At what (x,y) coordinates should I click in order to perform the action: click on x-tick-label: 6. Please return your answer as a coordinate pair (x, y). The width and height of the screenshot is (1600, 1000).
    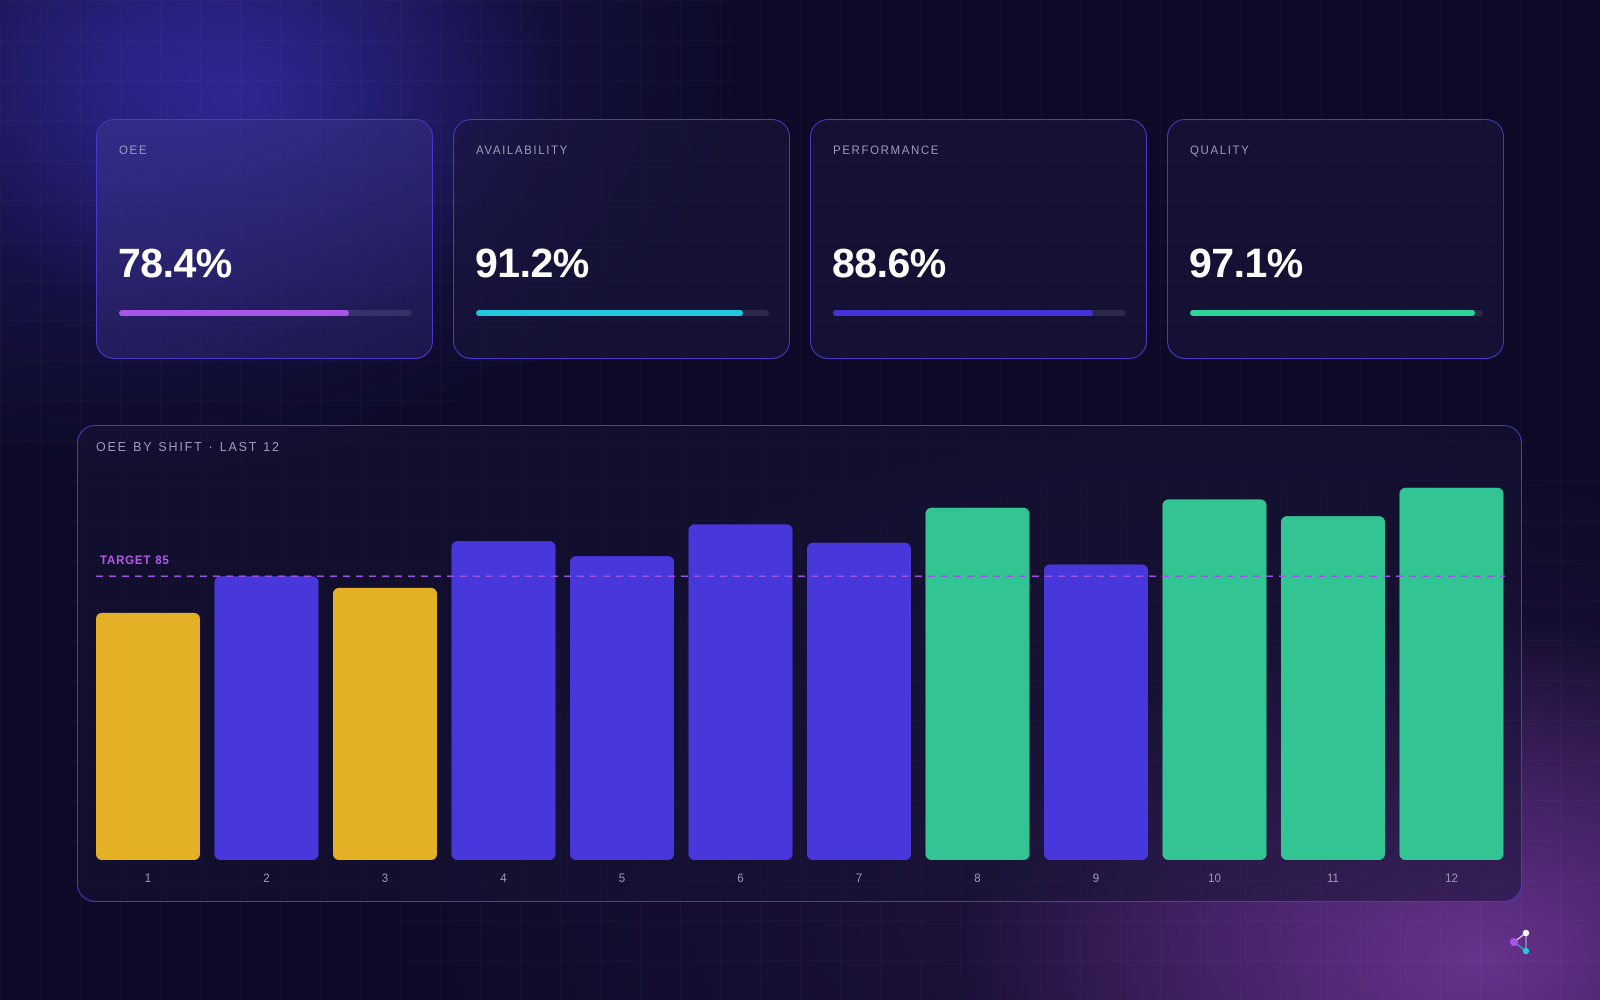
    Looking at the image, I should click on (740, 879).